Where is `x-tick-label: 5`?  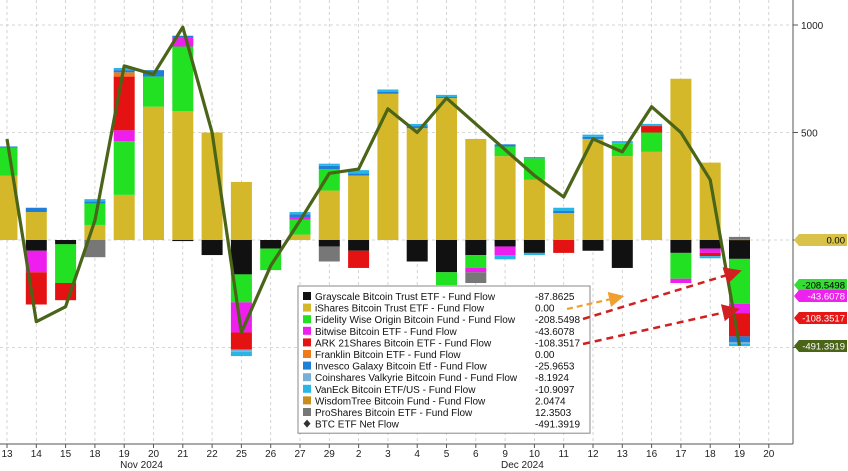 x-tick-label: 5 is located at coordinates (447, 454).